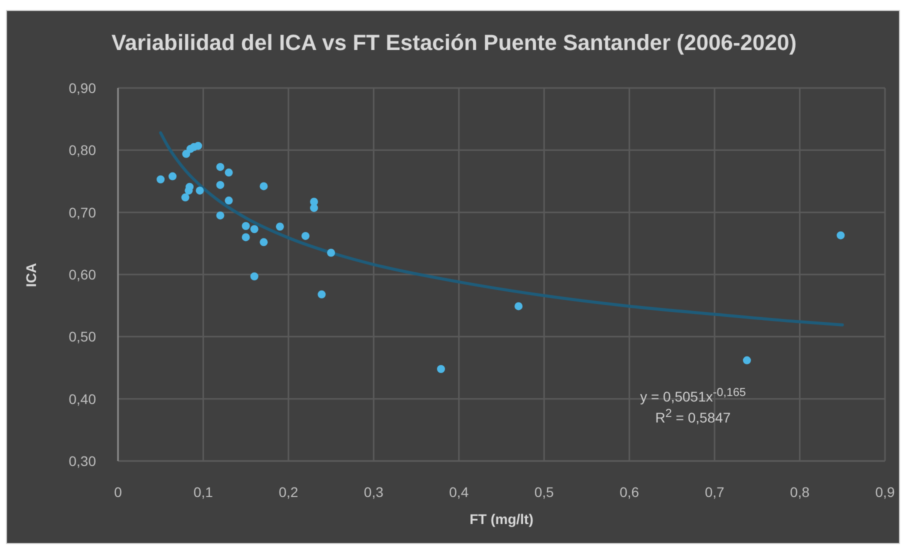  I want to click on x-tick-label: 0,3, so click(374, 492).